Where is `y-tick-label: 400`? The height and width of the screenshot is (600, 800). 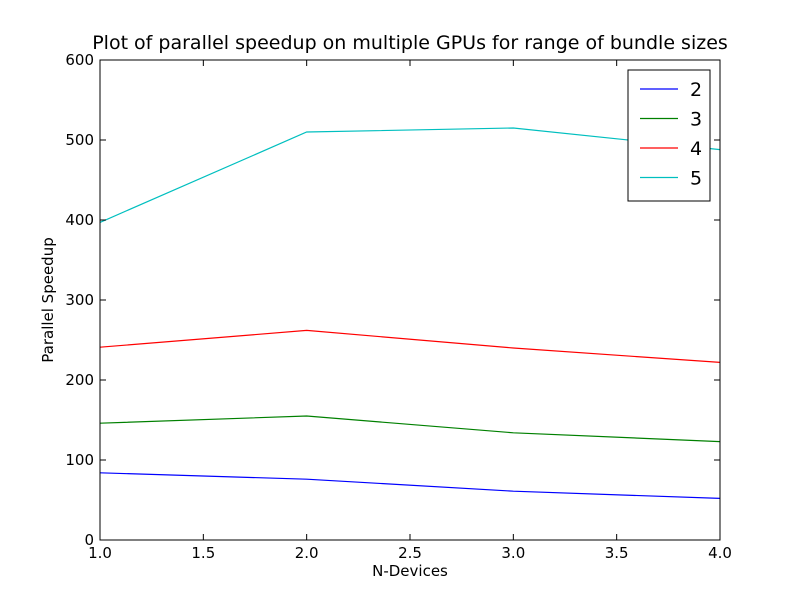
y-tick-label: 400 is located at coordinates (79, 220).